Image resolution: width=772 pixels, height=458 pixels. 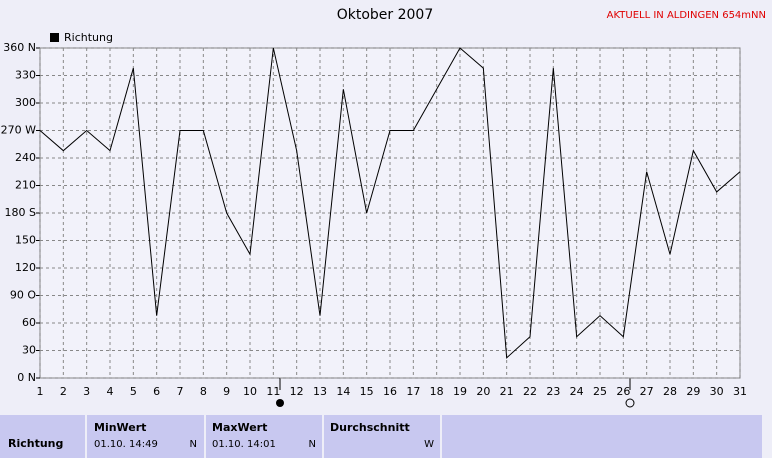 I want to click on x-tick-label: 30, so click(x=717, y=391).